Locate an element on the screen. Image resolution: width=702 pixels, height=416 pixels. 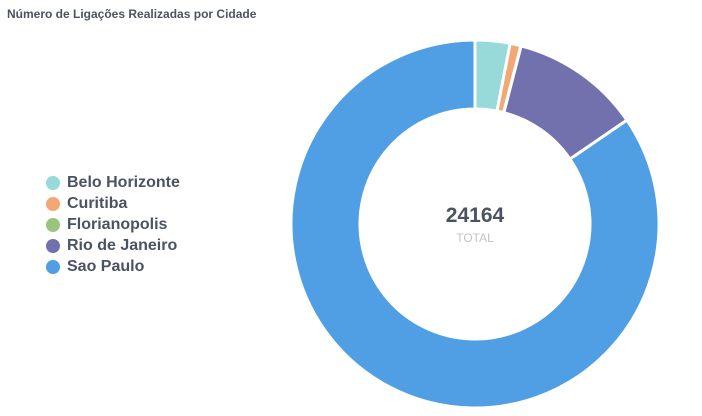
legend-item-curitiba: Curitiba is located at coordinates (113, 203).